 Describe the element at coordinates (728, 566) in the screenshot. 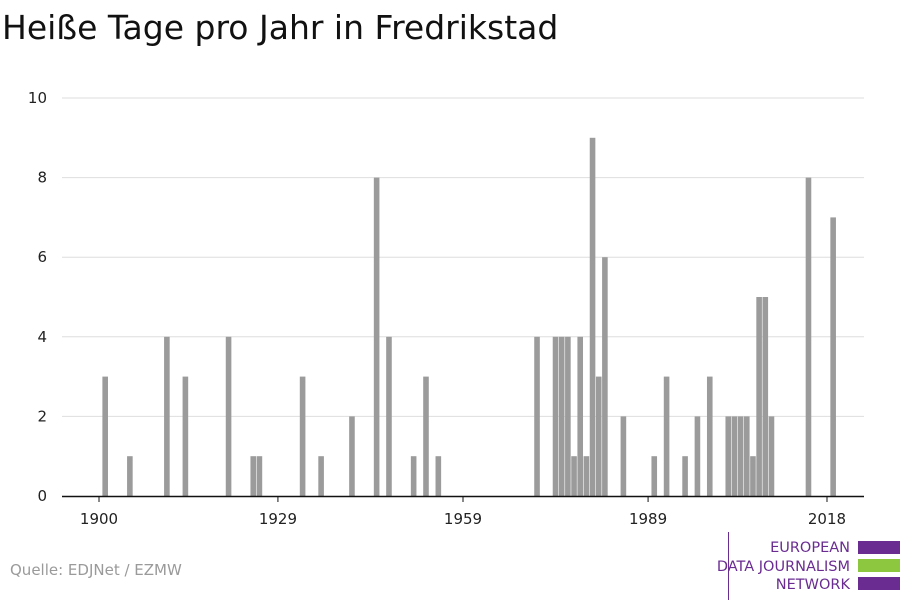

I see `logo-divider` at that location.